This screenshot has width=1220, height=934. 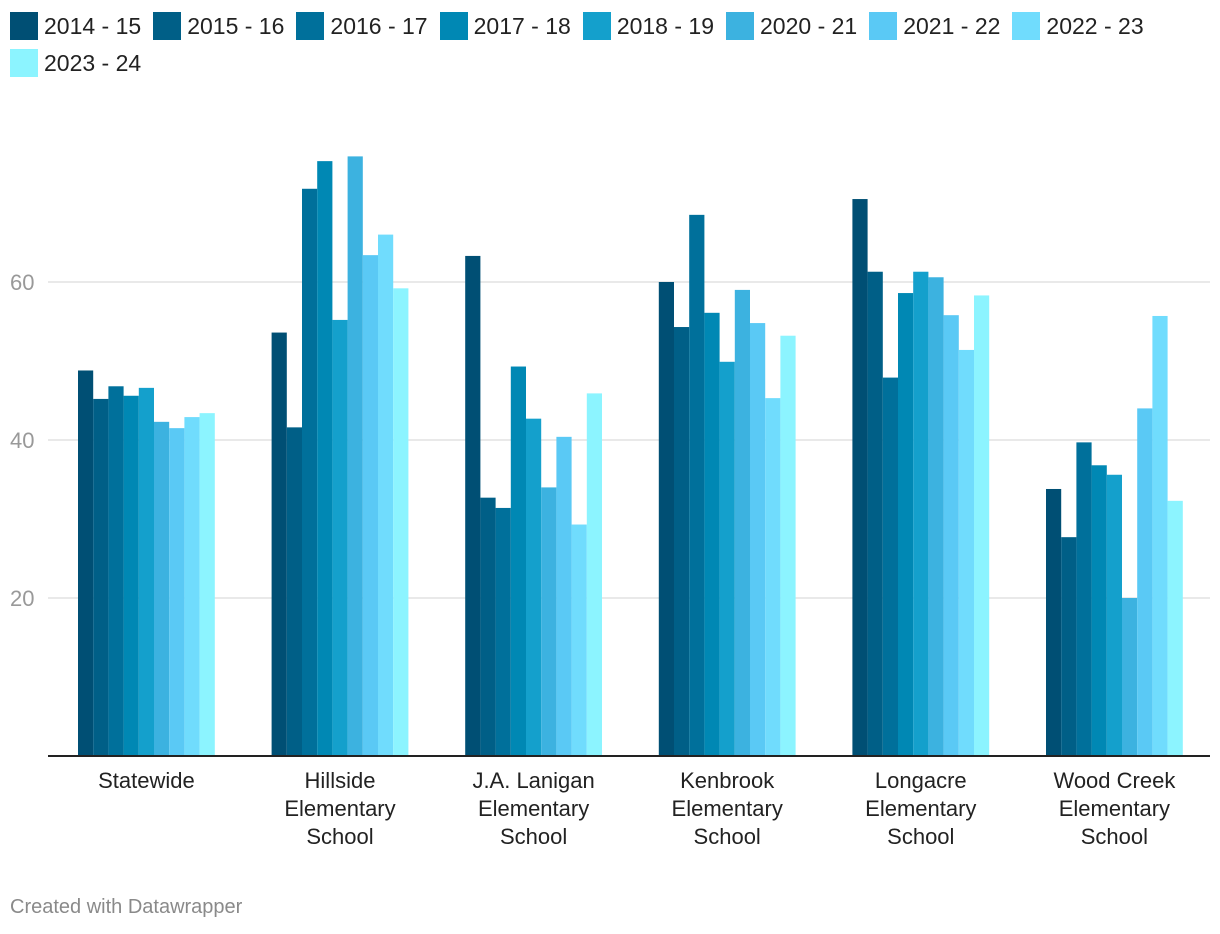 What do you see at coordinates (126, 907) in the screenshot?
I see `footer-credit: Created with Datawrapper` at bounding box center [126, 907].